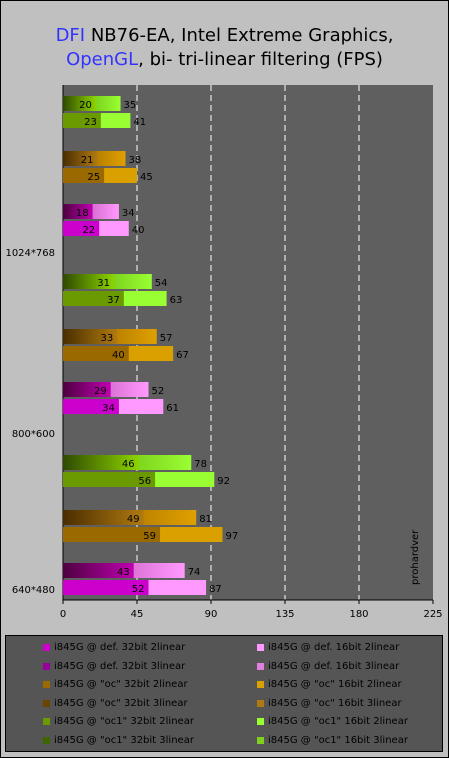  I want to click on x-tick-label: 90, so click(211, 614).